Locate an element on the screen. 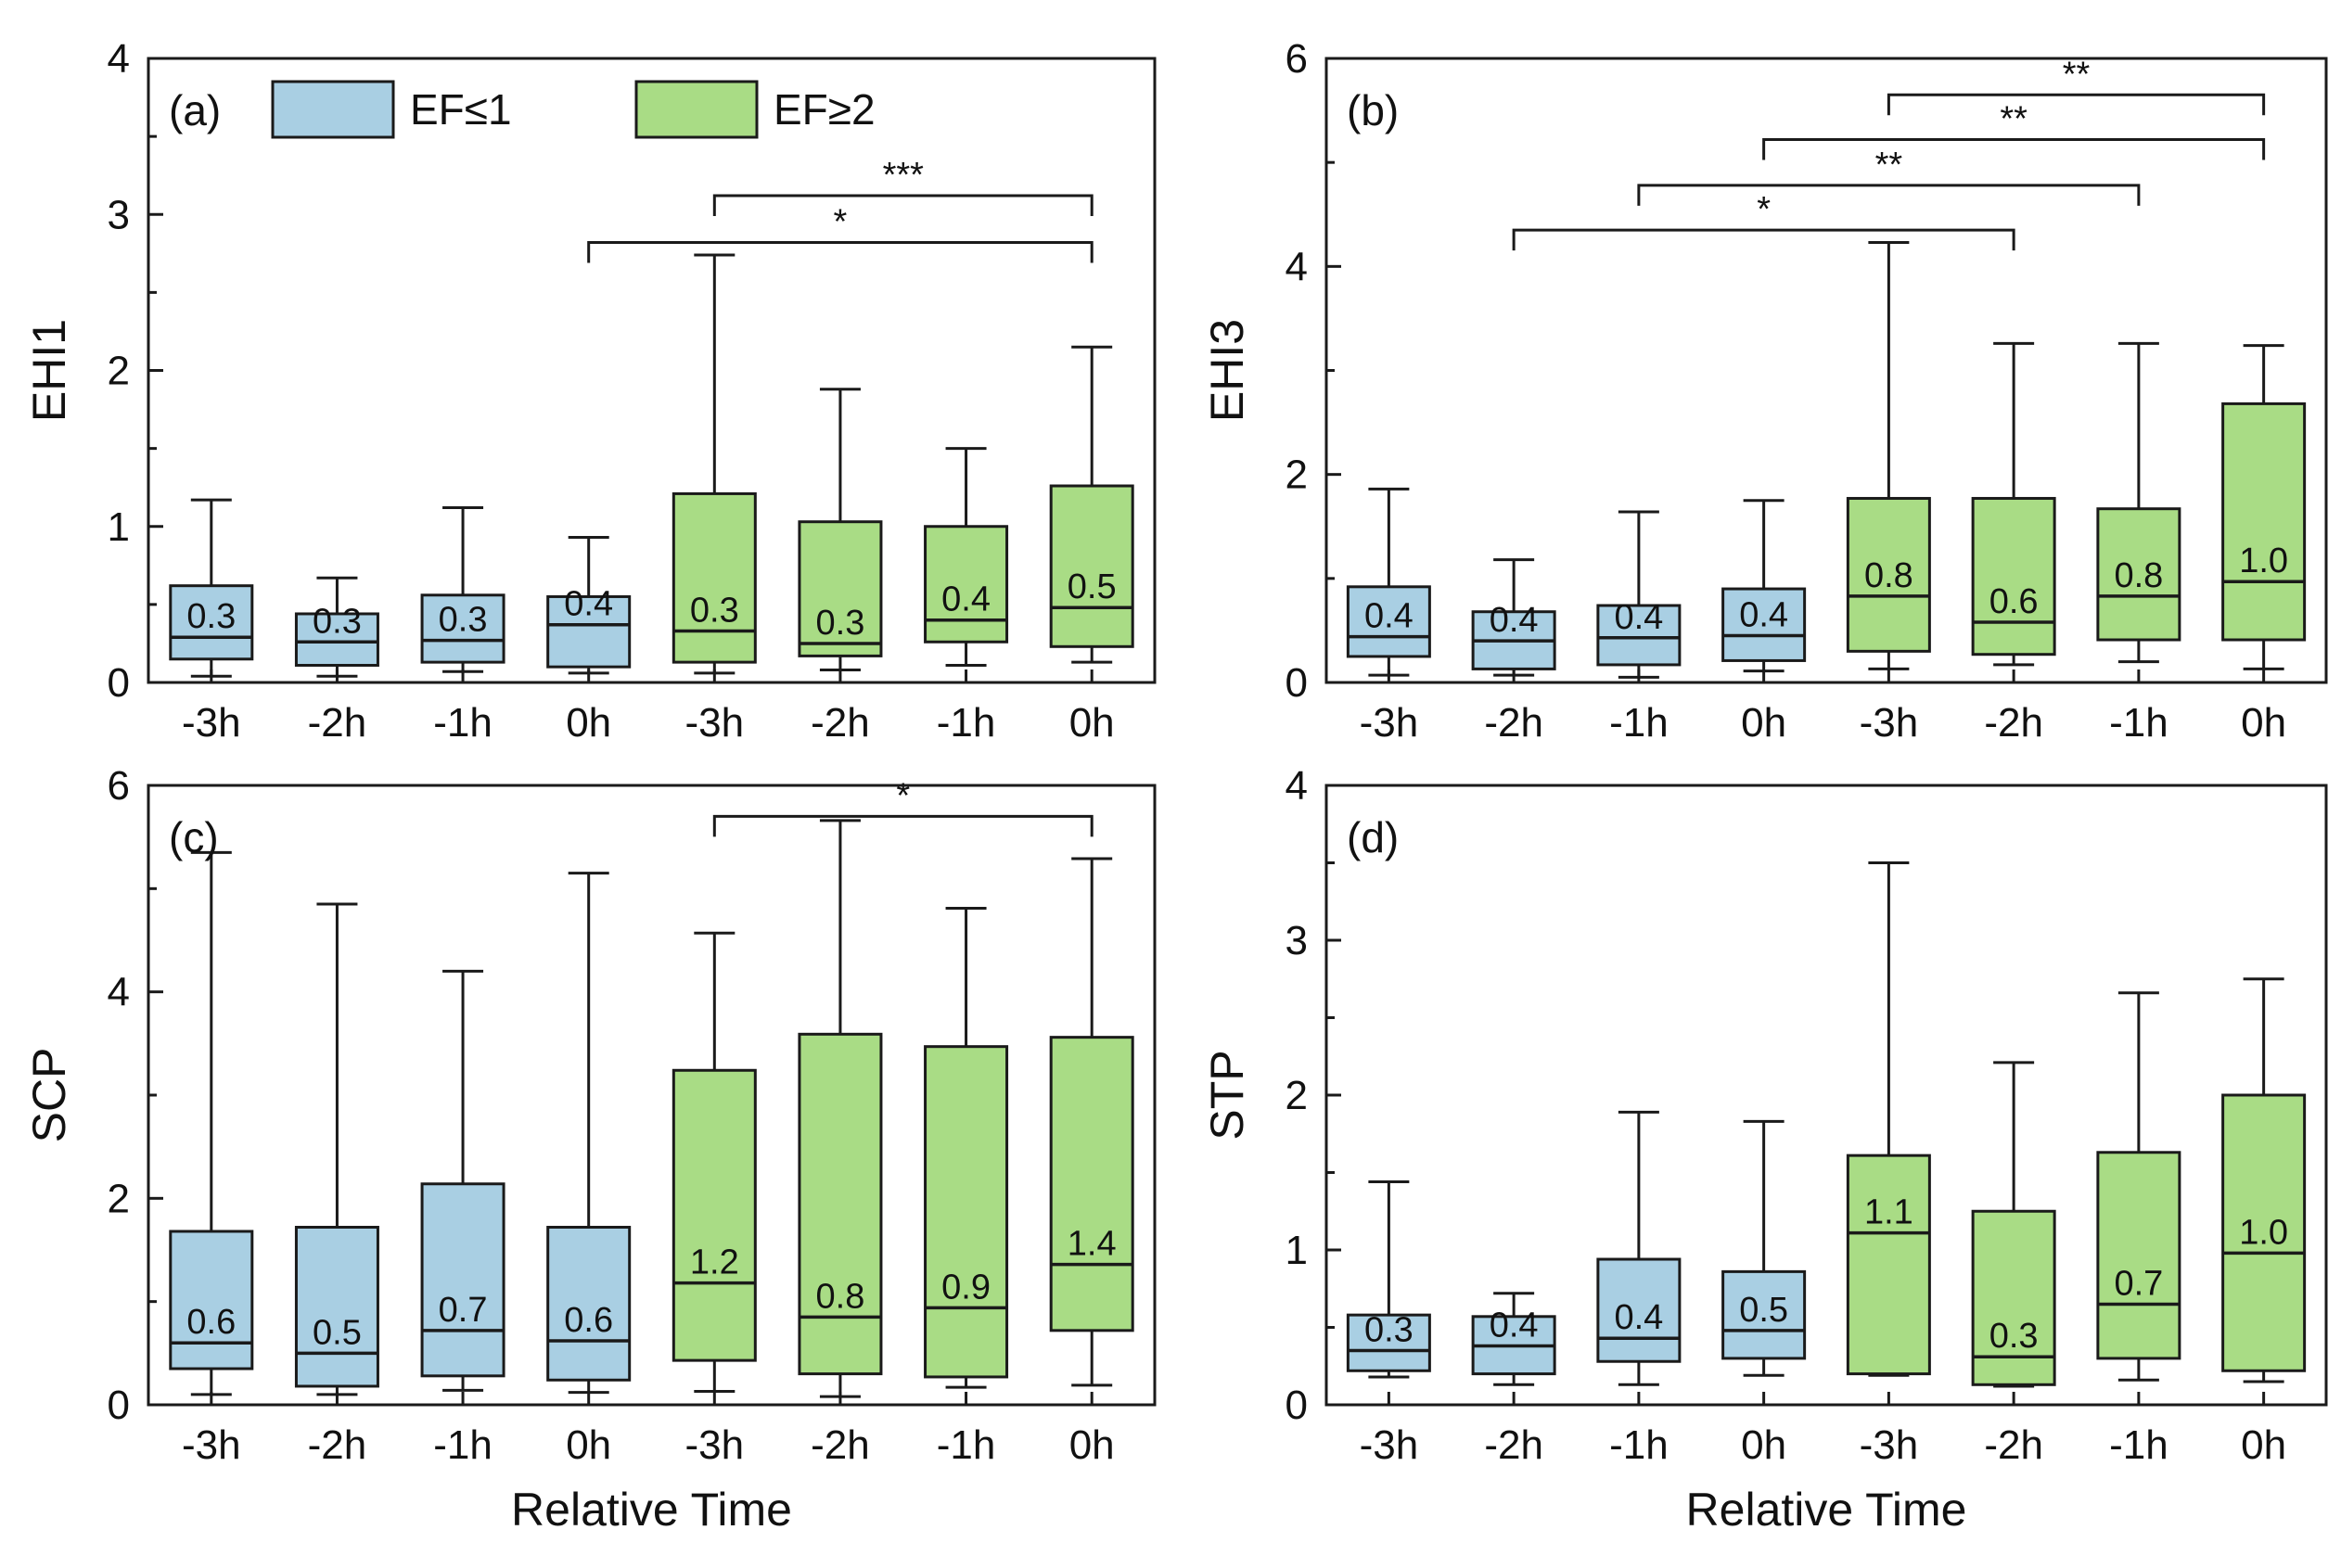 This screenshot has width=2341, height=1568. box-5: 0.3 is located at coordinates (714, 464).